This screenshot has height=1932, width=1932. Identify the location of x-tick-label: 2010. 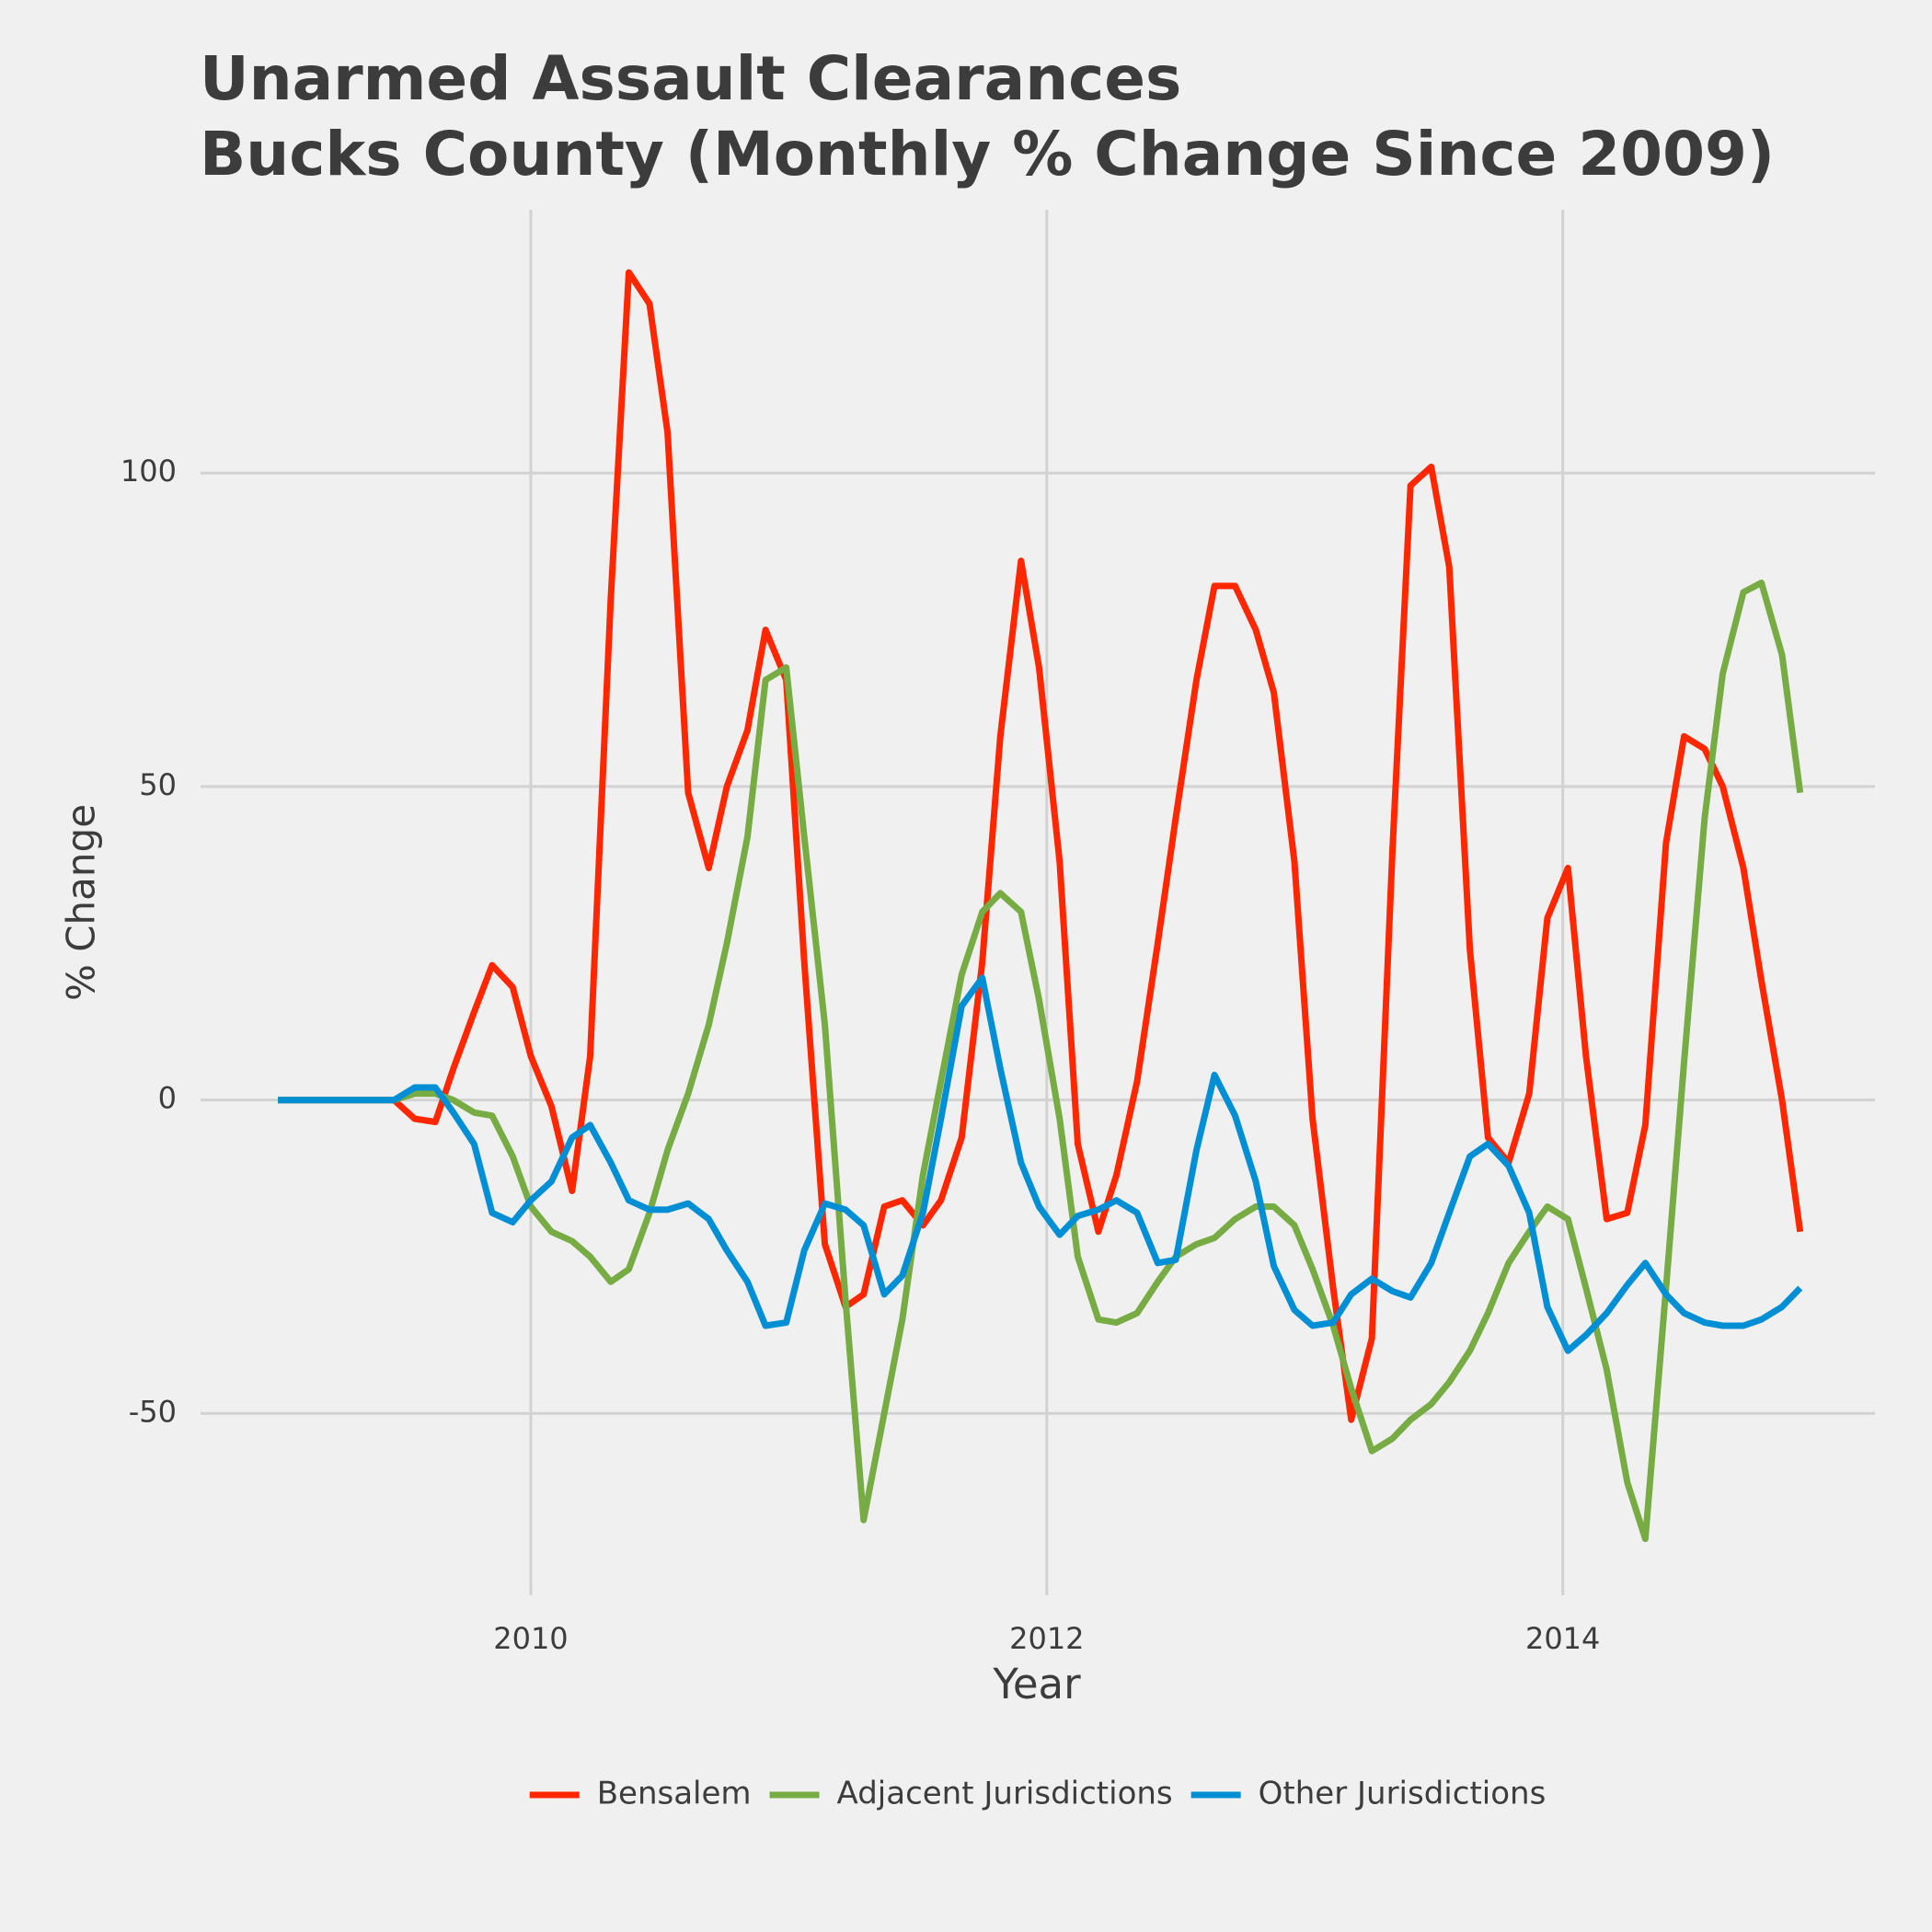
(530, 1638).